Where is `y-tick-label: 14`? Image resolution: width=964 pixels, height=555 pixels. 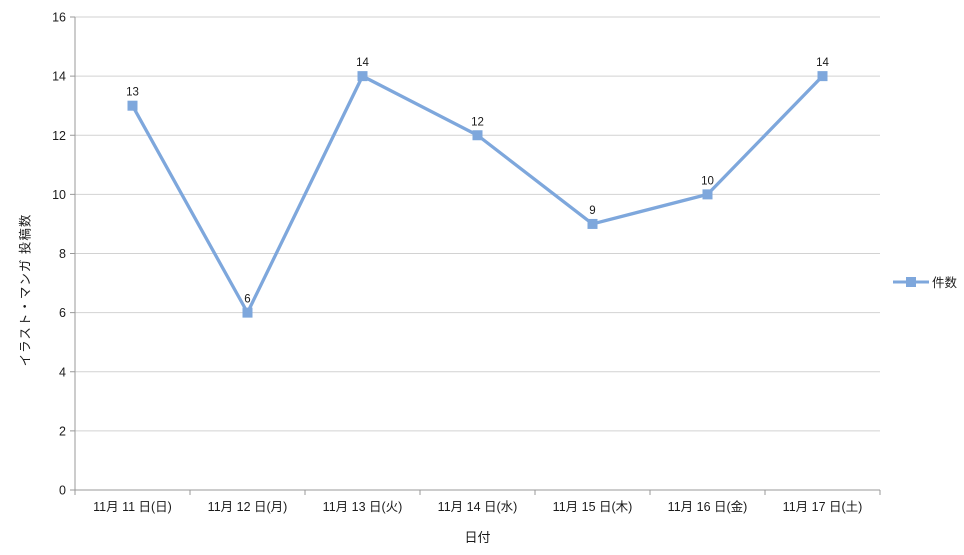 y-tick-label: 14 is located at coordinates (59, 77).